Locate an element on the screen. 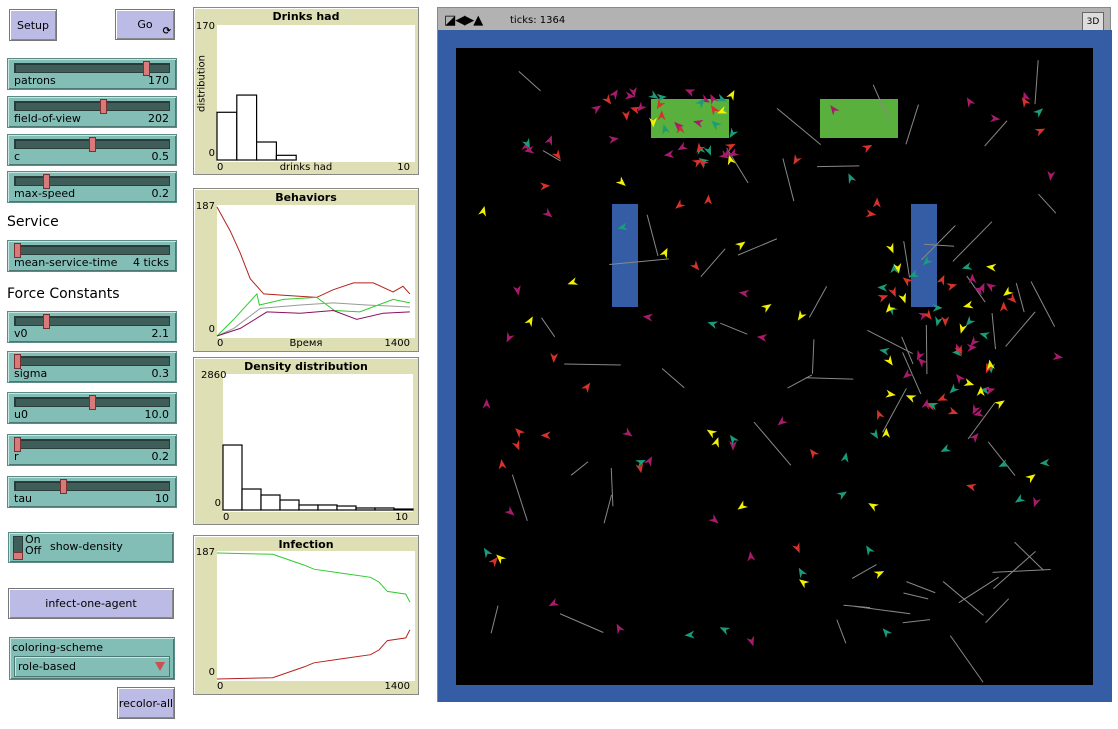 Image resolution: width=1118 pixels, height=729 pixels. slider-r: r 0.2 is located at coordinates (92, 450).